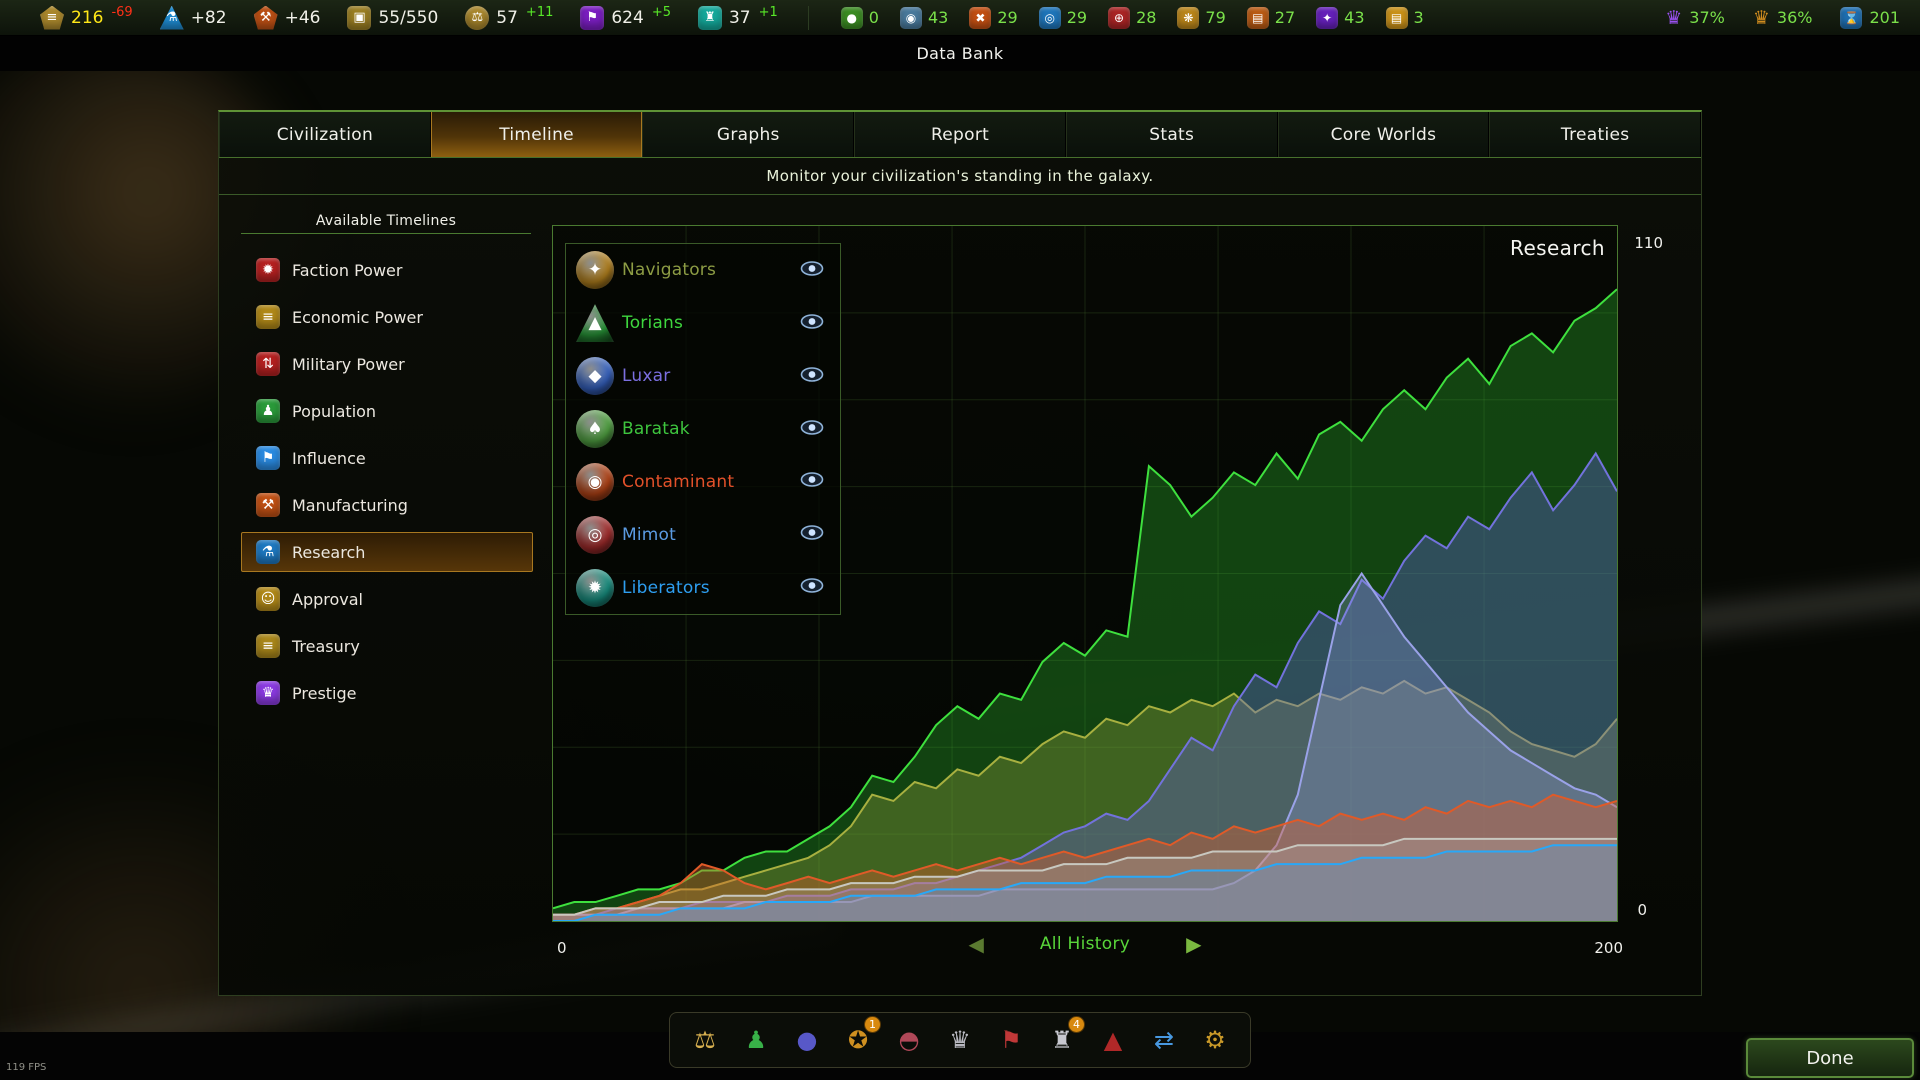 The width and height of the screenshot is (1920, 1080). What do you see at coordinates (268, 646) in the screenshot?
I see `treasury-icon: ≡` at bounding box center [268, 646].